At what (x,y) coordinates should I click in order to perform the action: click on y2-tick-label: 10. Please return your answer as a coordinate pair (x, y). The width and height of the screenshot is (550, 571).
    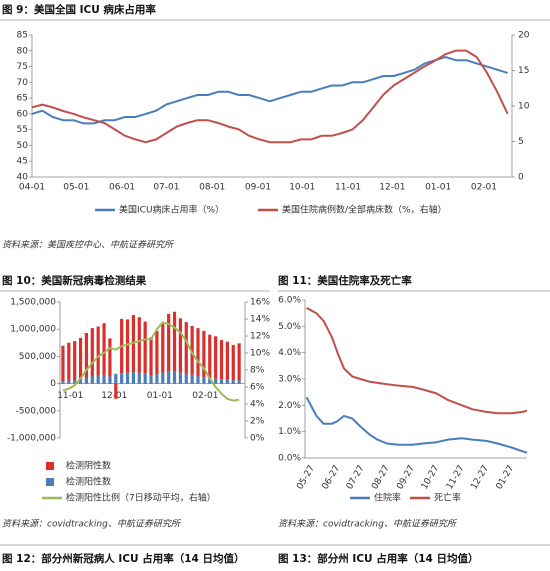
    Looking at the image, I should click on (524, 107).